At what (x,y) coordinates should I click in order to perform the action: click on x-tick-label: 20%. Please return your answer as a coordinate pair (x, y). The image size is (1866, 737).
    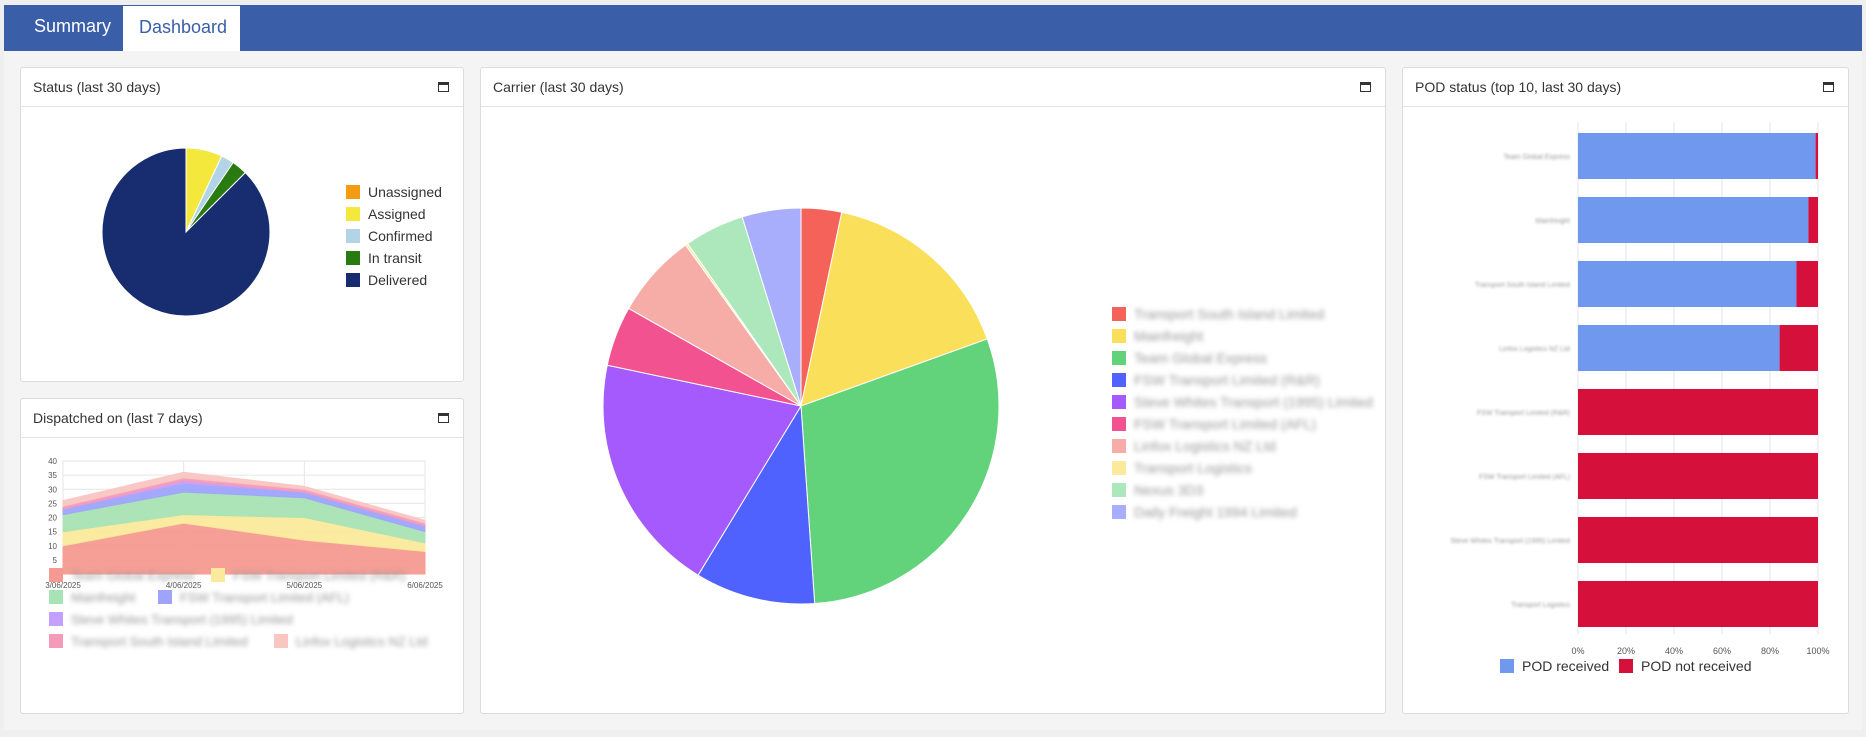
    Looking at the image, I should click on (1626, 651).